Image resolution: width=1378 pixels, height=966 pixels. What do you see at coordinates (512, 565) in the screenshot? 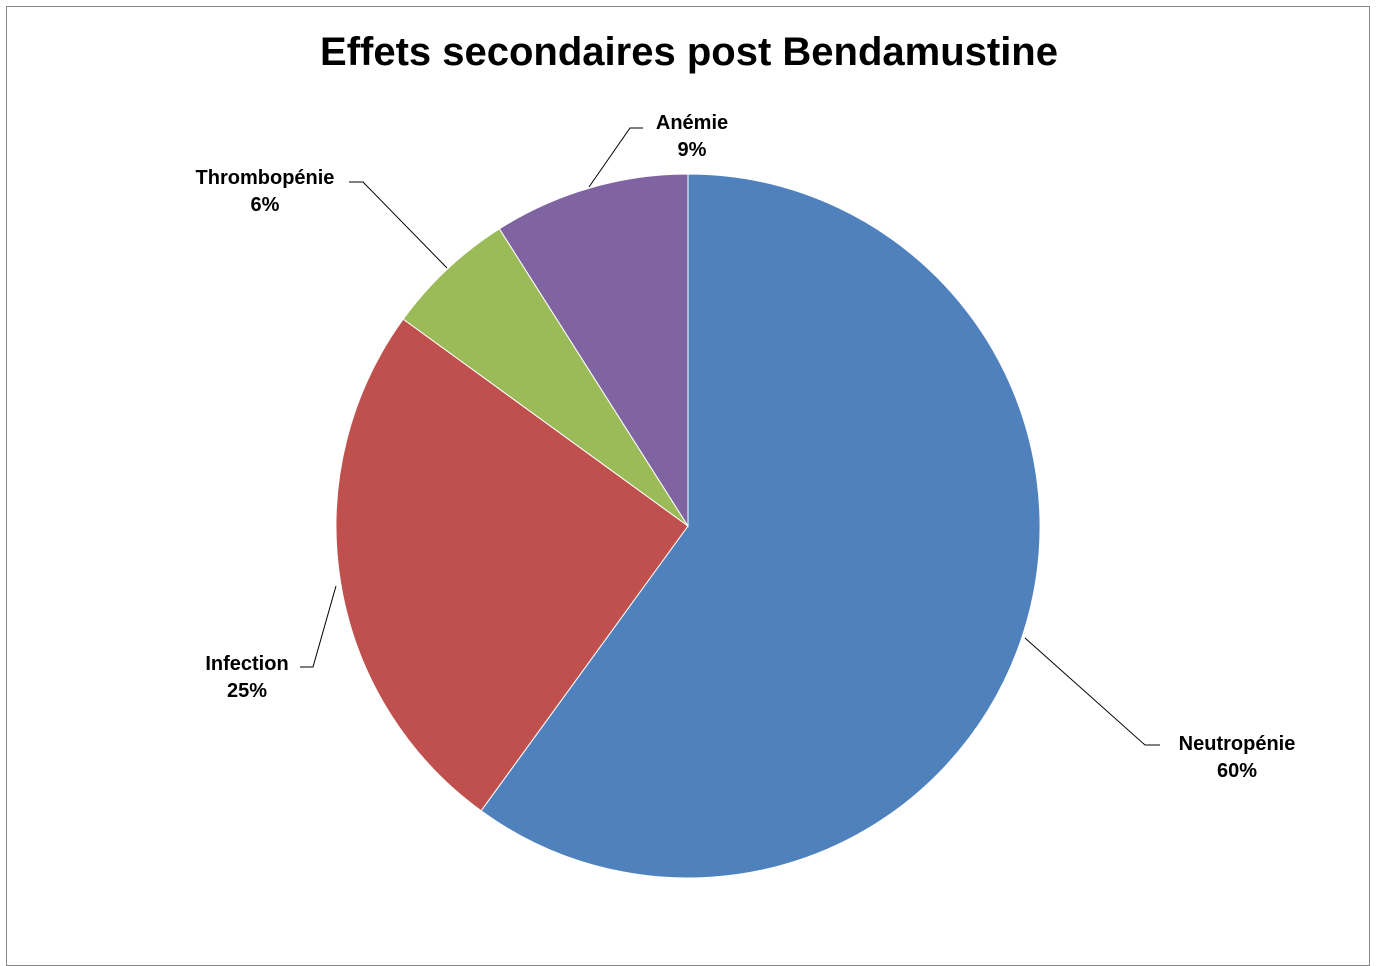
I see `pie-slice-infection` at bounding box center [512, 565].